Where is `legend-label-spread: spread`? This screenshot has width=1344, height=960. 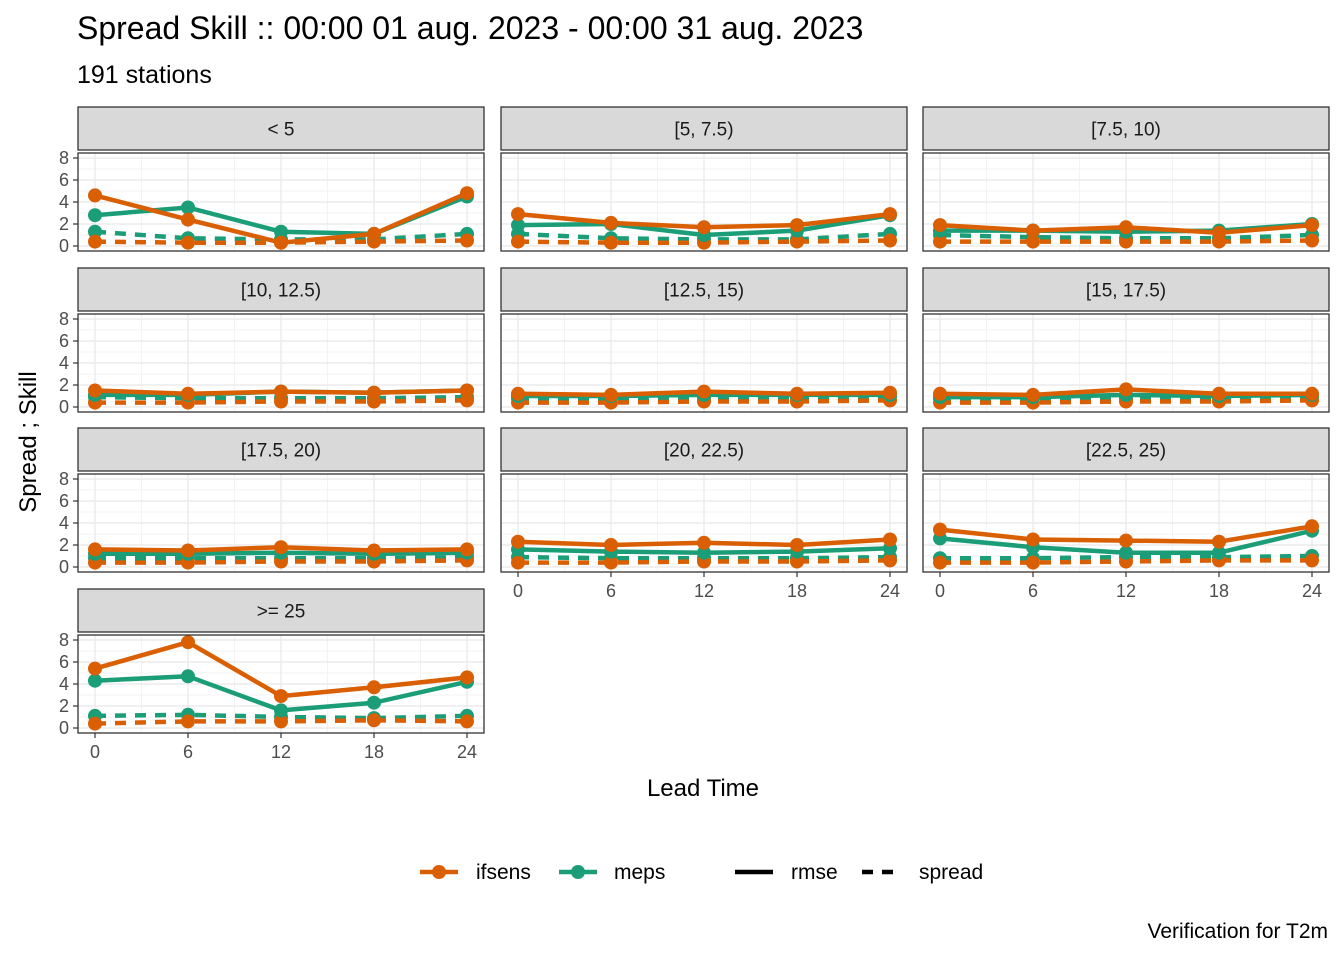 legend-label-spread: spread is located at coordinates (951, 872).